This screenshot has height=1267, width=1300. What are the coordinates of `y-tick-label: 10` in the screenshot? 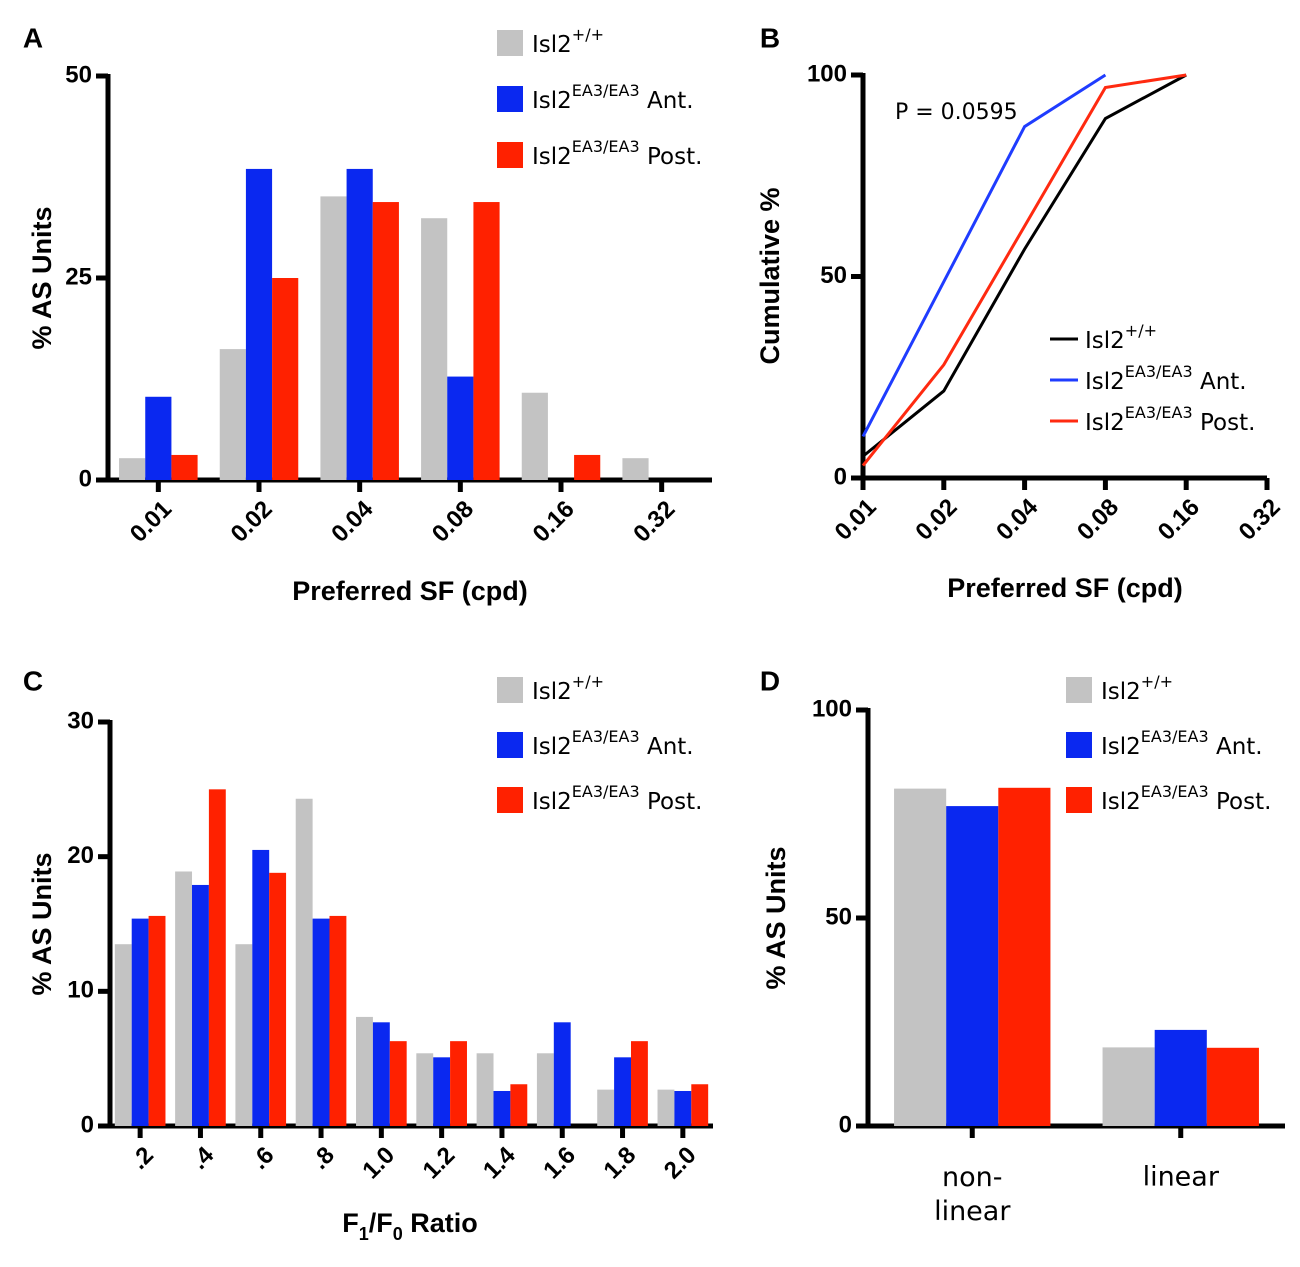 It's located at (80, 990).